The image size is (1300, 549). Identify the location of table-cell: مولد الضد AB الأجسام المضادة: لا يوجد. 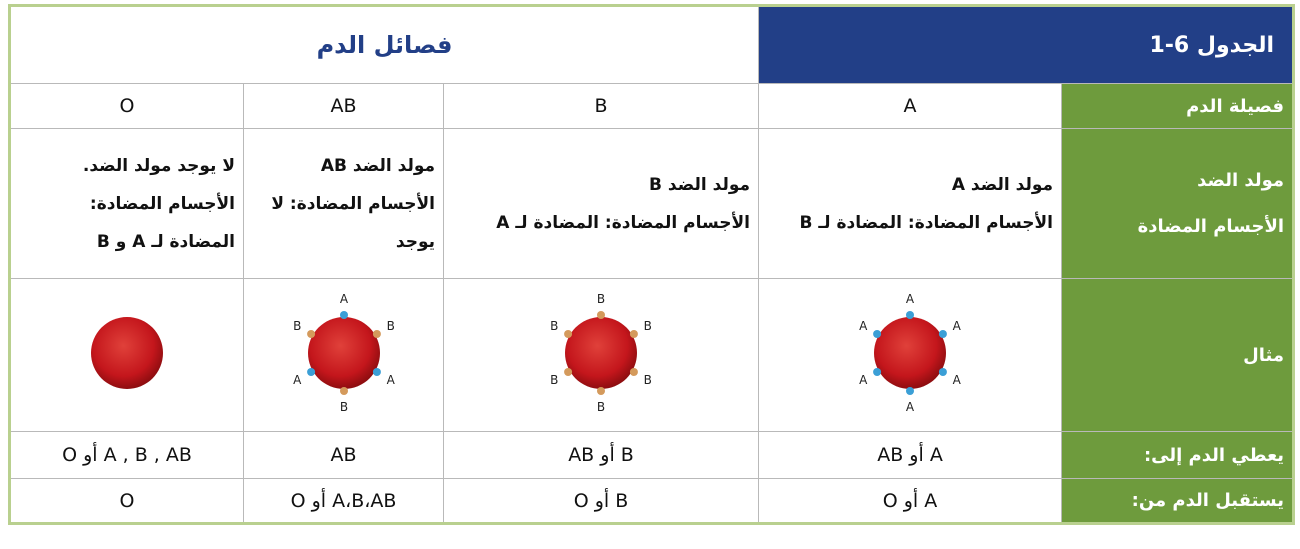
(344, 203).